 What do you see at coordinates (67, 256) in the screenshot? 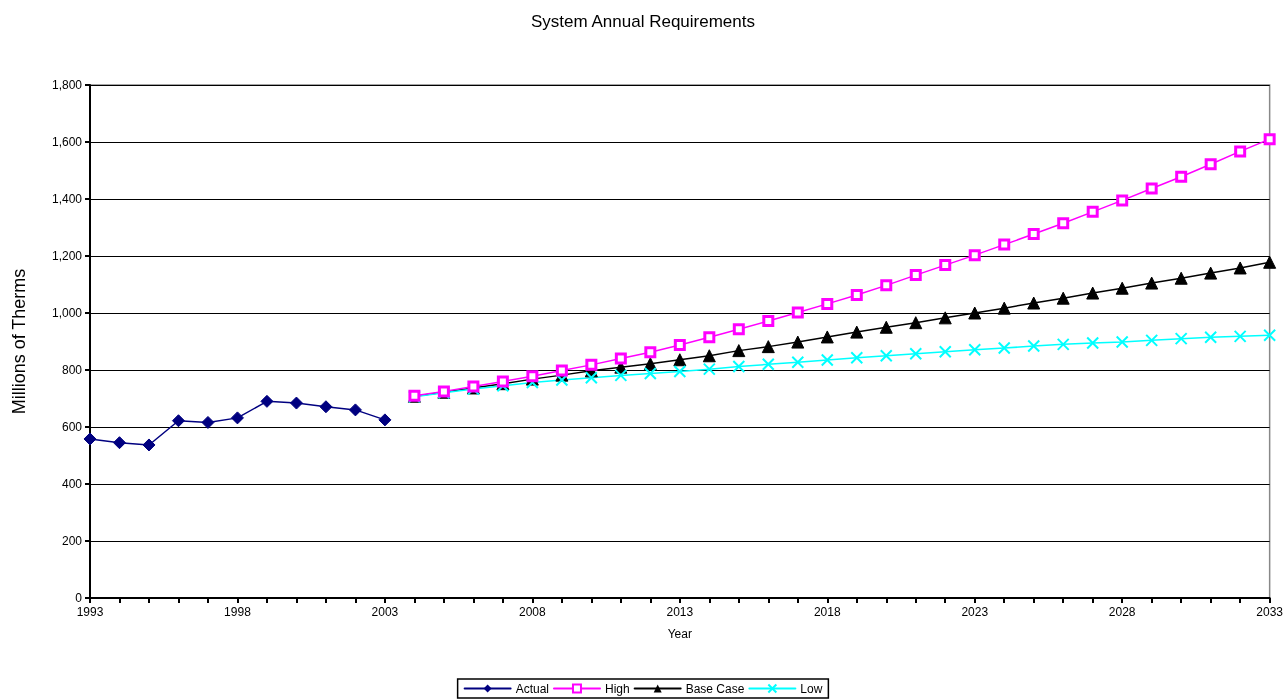
I see `y-tick-label: 1,200` at bounding box center [67, 256].